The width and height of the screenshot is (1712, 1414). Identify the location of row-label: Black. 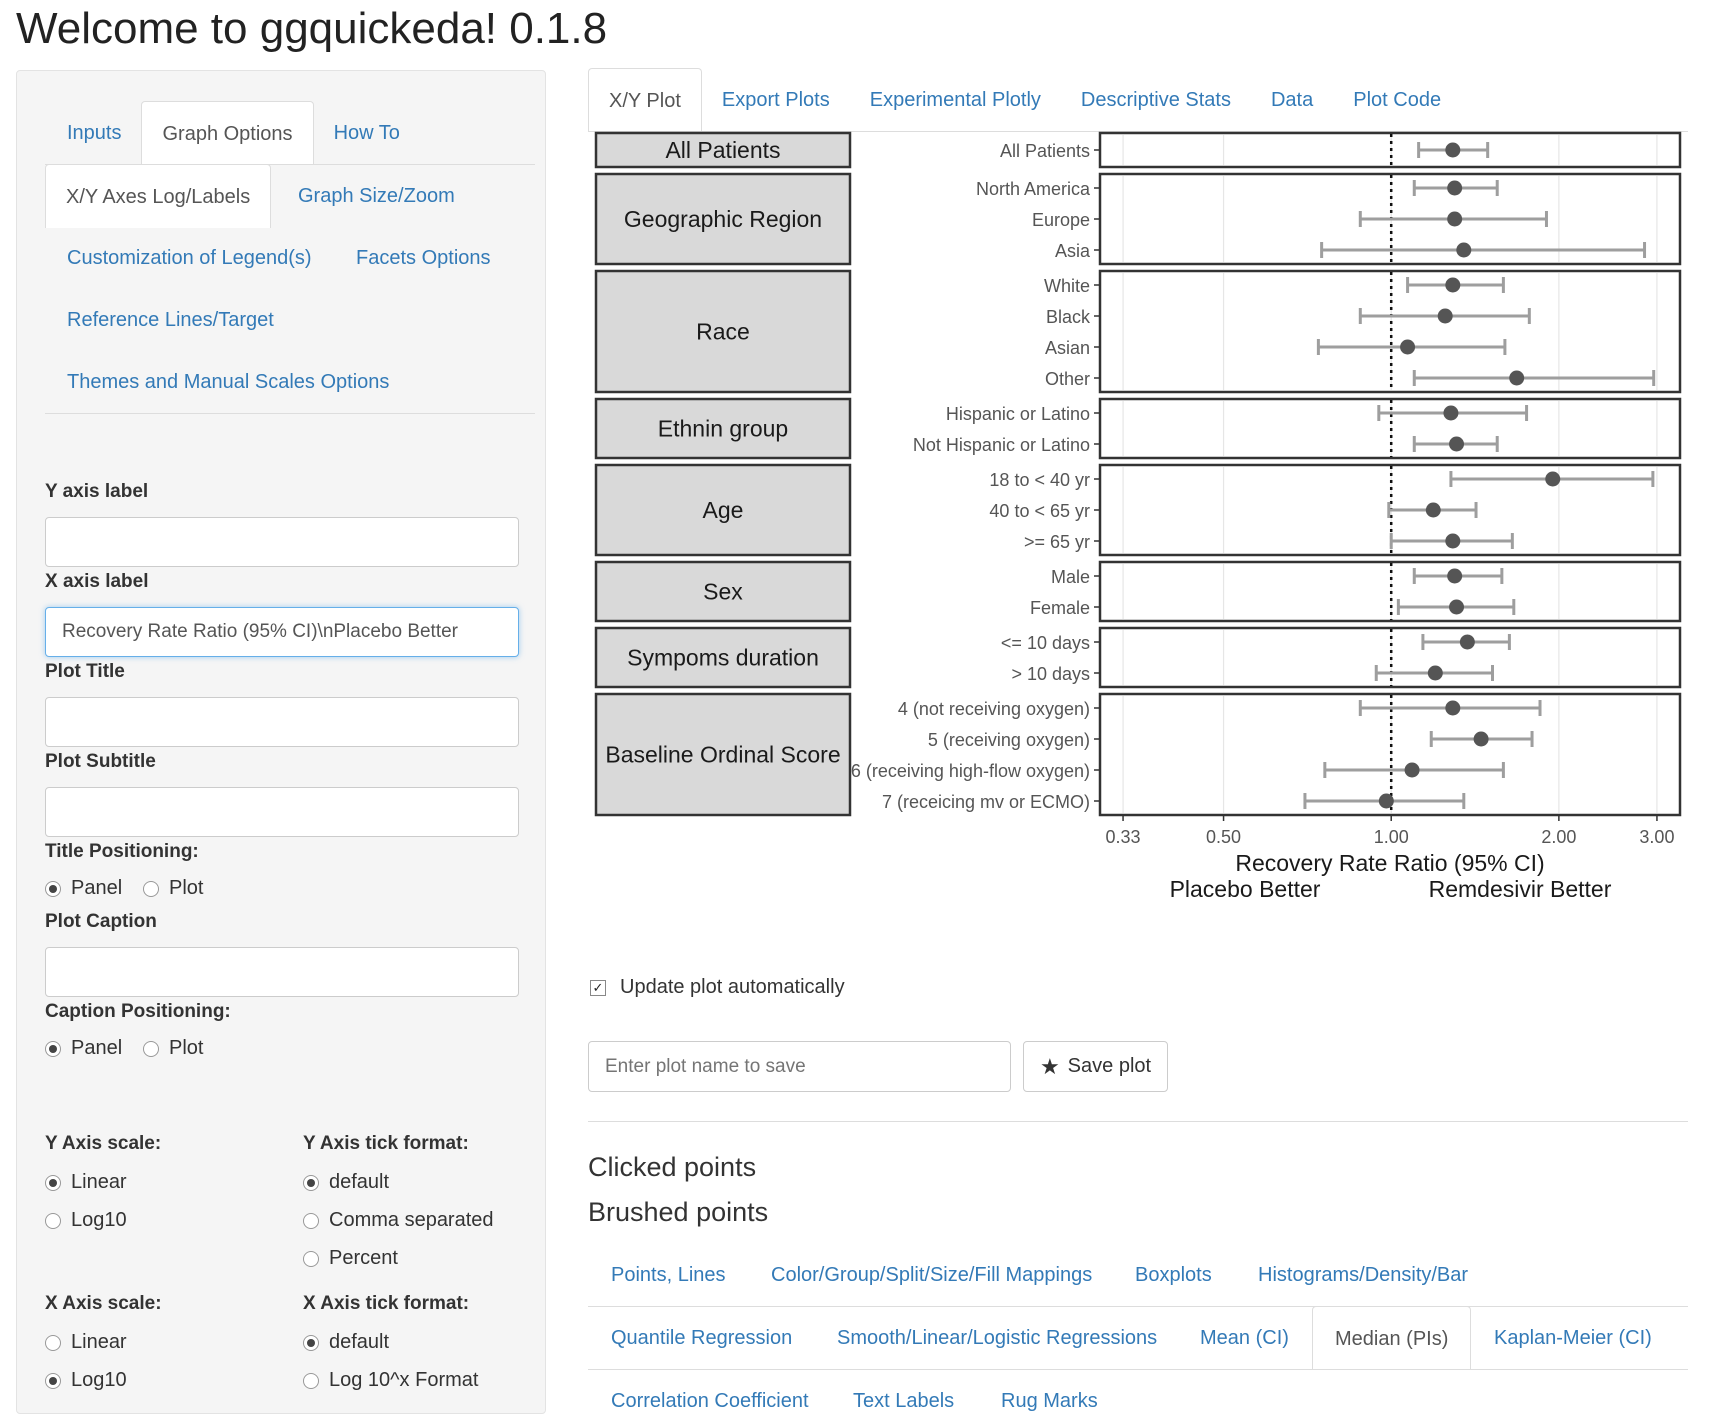
(1068, 317).